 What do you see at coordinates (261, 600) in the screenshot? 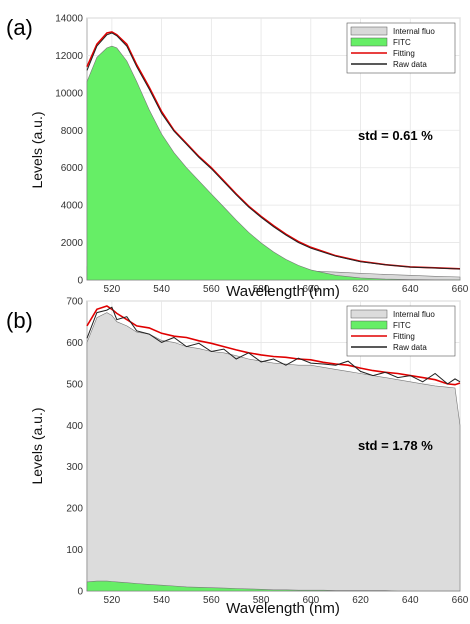
I see `panel-b-x-tick-label: 580` at bounding box center [261, 600].